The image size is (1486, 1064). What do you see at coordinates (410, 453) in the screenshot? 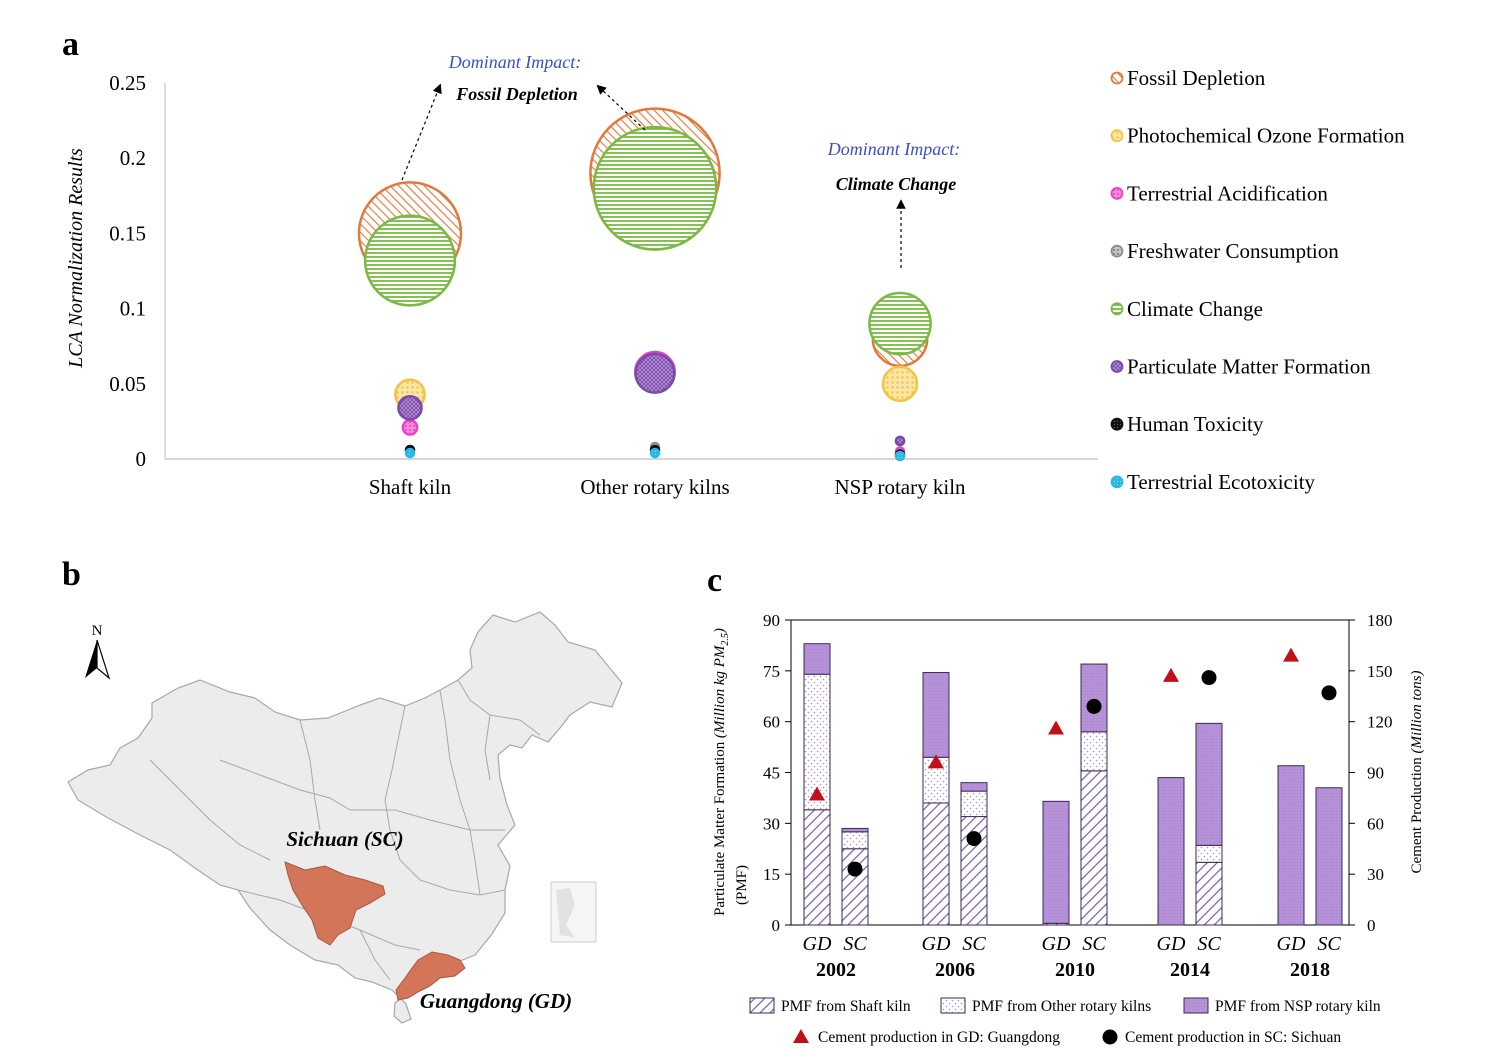
I see `bubble-terrestrial-ecotoxicity-shaft-kiln` at bounding box center [410, 453].